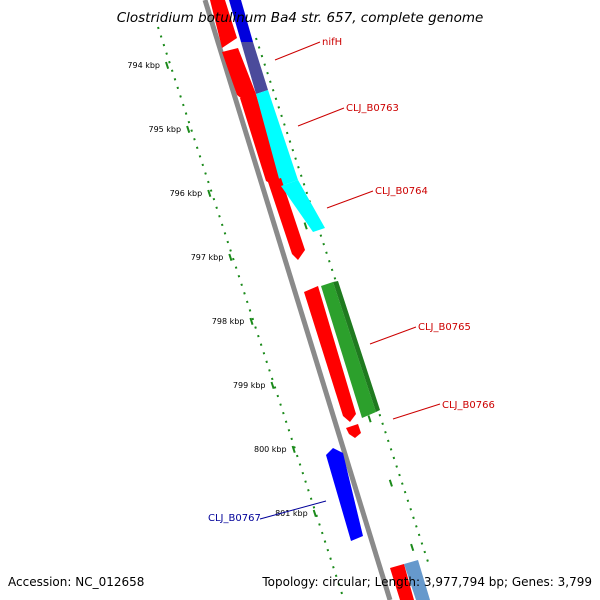 The image size is (600, 600). I want to click on cog-fragment-top-blue, so click(241, 21).